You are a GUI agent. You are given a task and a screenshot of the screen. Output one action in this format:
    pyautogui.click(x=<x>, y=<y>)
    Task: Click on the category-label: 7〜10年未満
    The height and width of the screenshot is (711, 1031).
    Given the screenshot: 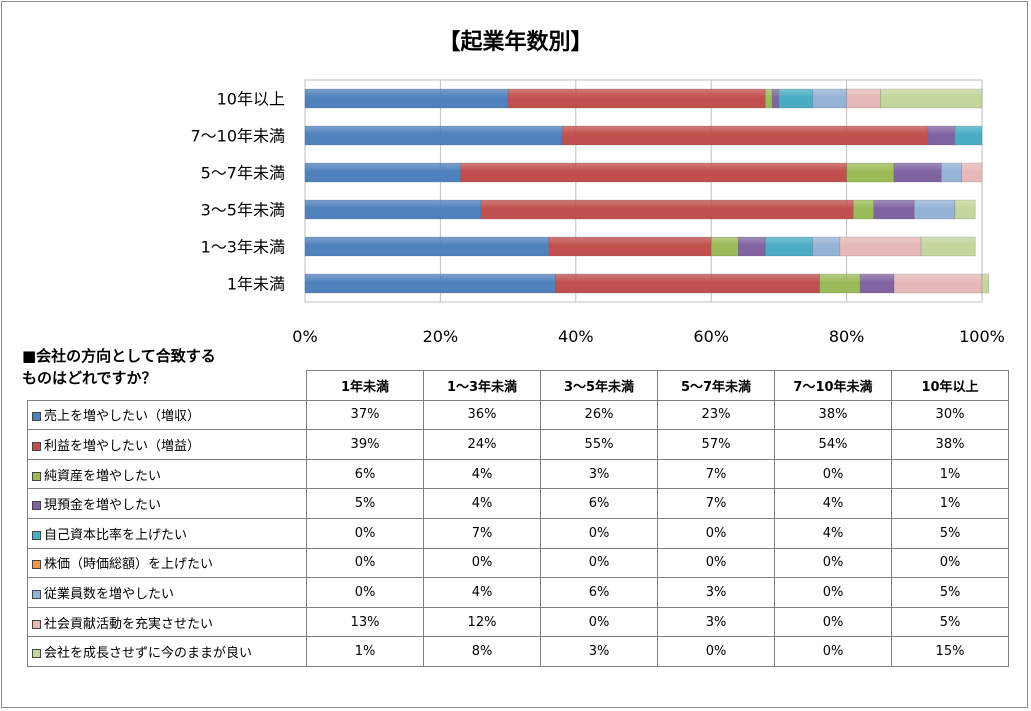 What is the action you would take?
    pyautogui.click(x=237, y=136)
    